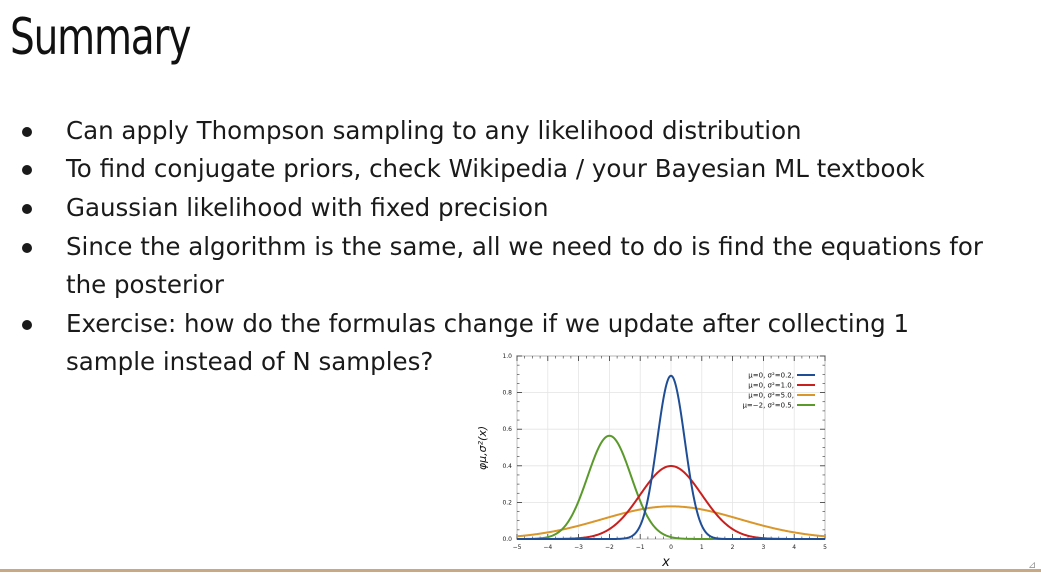 The image size is (1041, 574). I want to click on legend-label: μ=0, σ²=0.2,, so click(771, 376).